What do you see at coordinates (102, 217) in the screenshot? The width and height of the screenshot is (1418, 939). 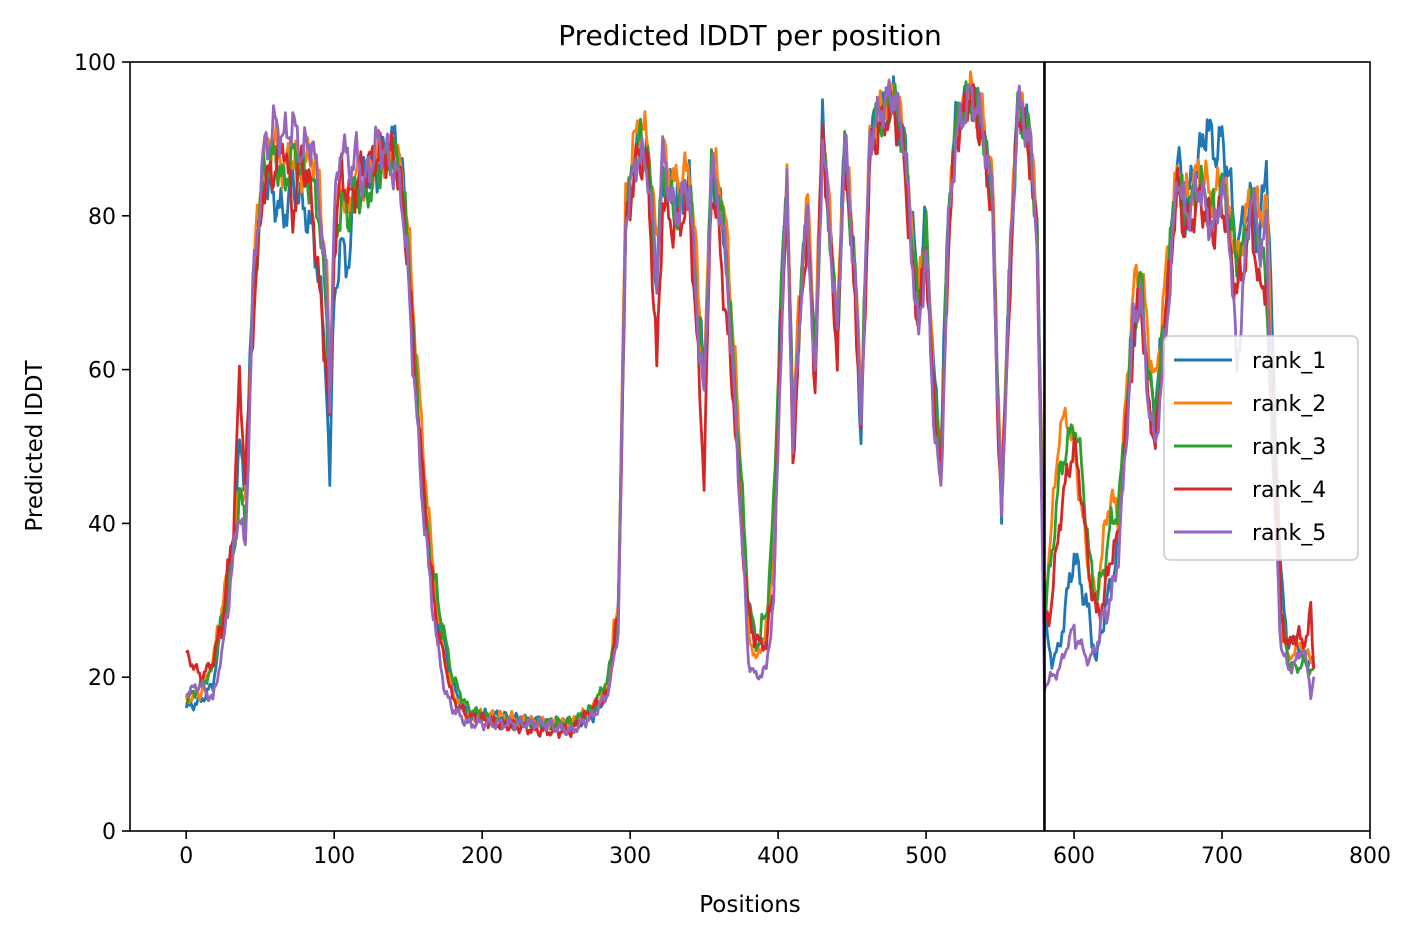 I see `y-tick-label: 80` at bounding box center [102, 217].